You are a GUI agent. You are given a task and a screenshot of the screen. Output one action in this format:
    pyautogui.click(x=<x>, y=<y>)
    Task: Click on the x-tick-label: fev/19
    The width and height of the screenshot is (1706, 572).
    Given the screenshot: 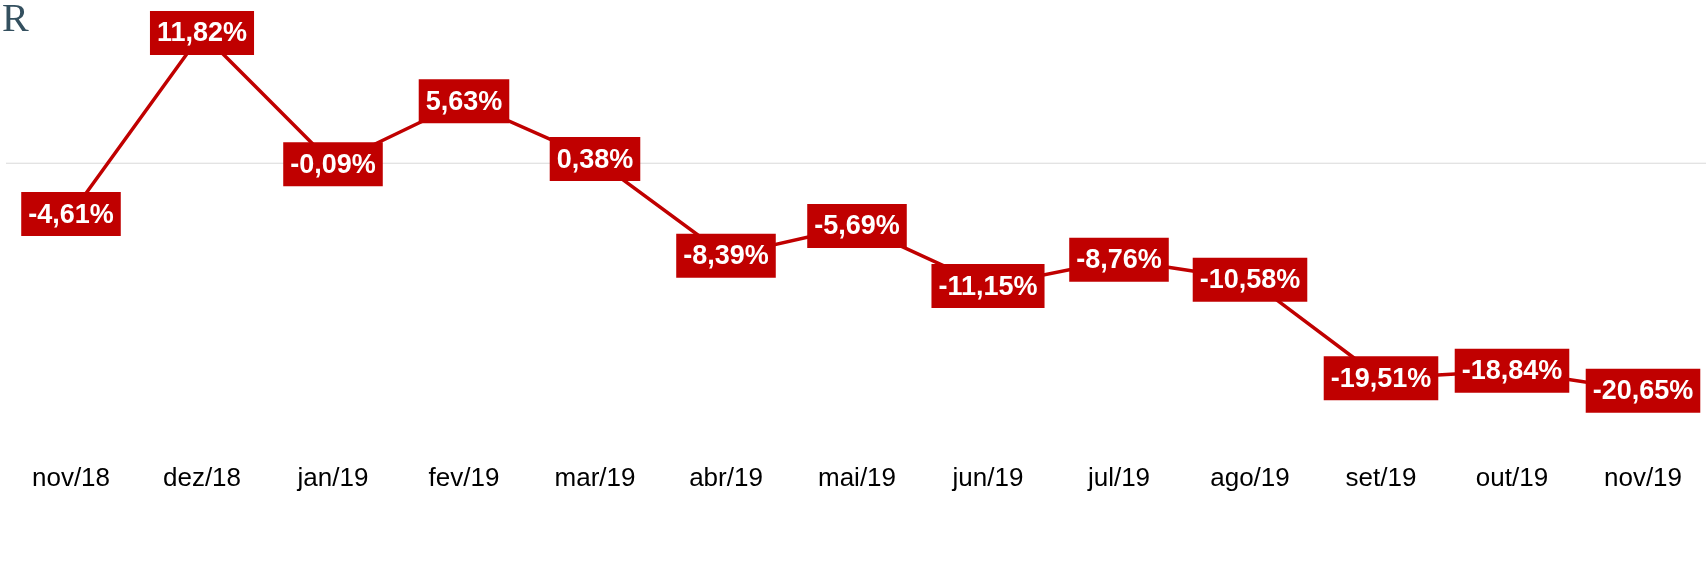 What is the action you would take?
    pyautogui.click(x=464, y=476)
    